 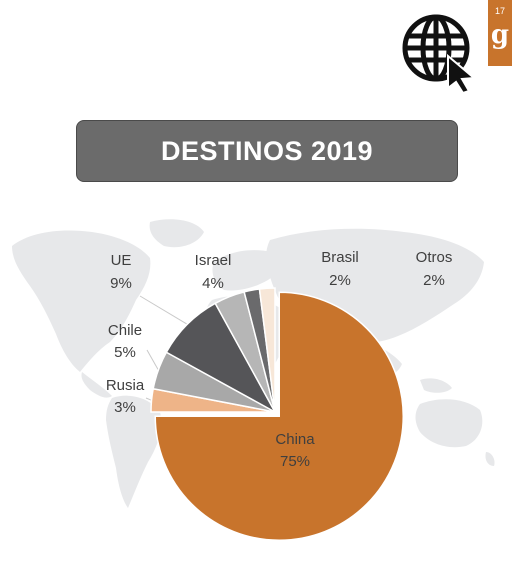 I want to click on slide-number-tab: 17 g, so click(x=500, y=33).